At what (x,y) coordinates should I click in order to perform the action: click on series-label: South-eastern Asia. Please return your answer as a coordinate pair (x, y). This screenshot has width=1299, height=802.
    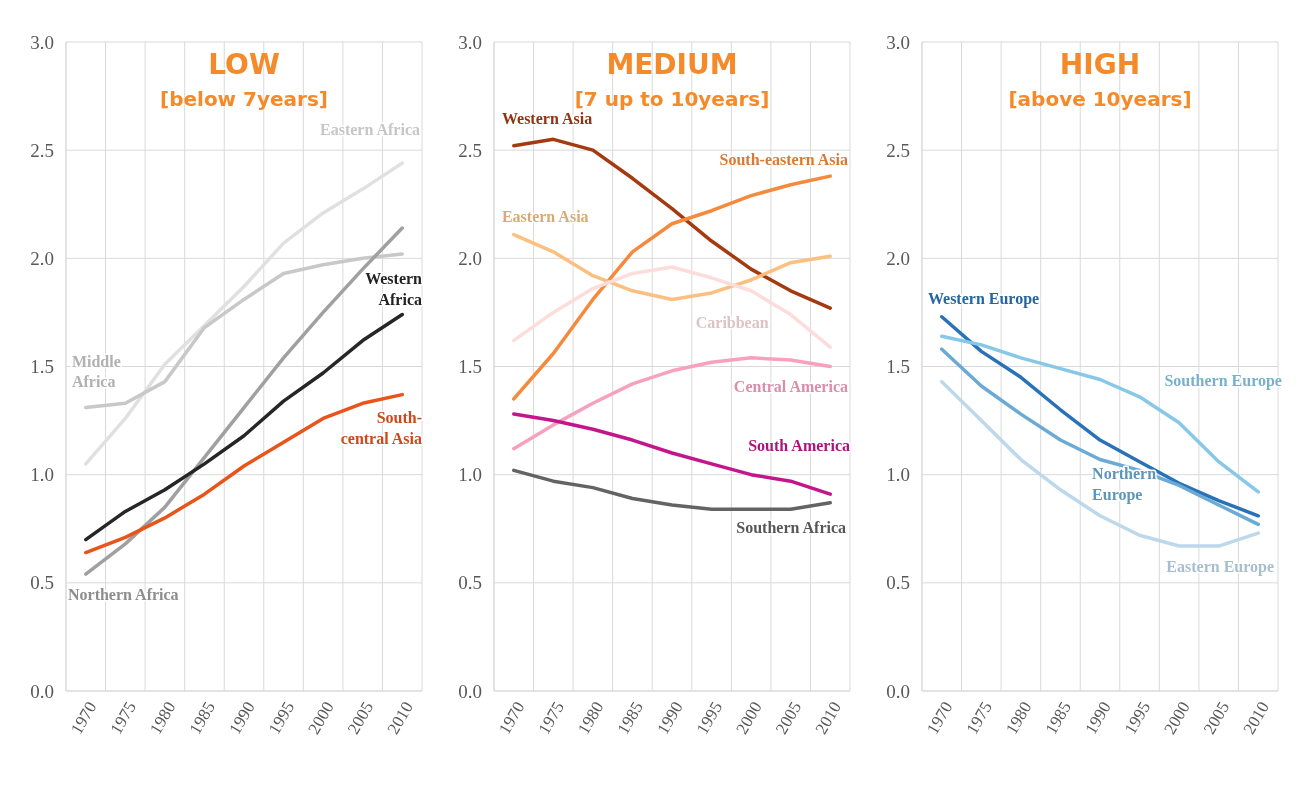
    Looking at the image, I should click on (784, 160).